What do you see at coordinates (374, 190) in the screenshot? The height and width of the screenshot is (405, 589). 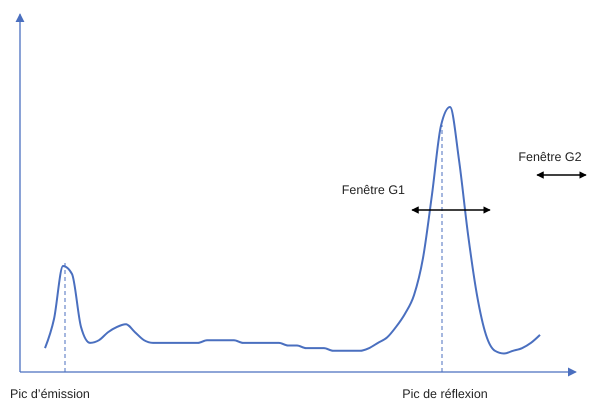 I see `annotation: Fenêtre G1` at bounding box center [374, 190].